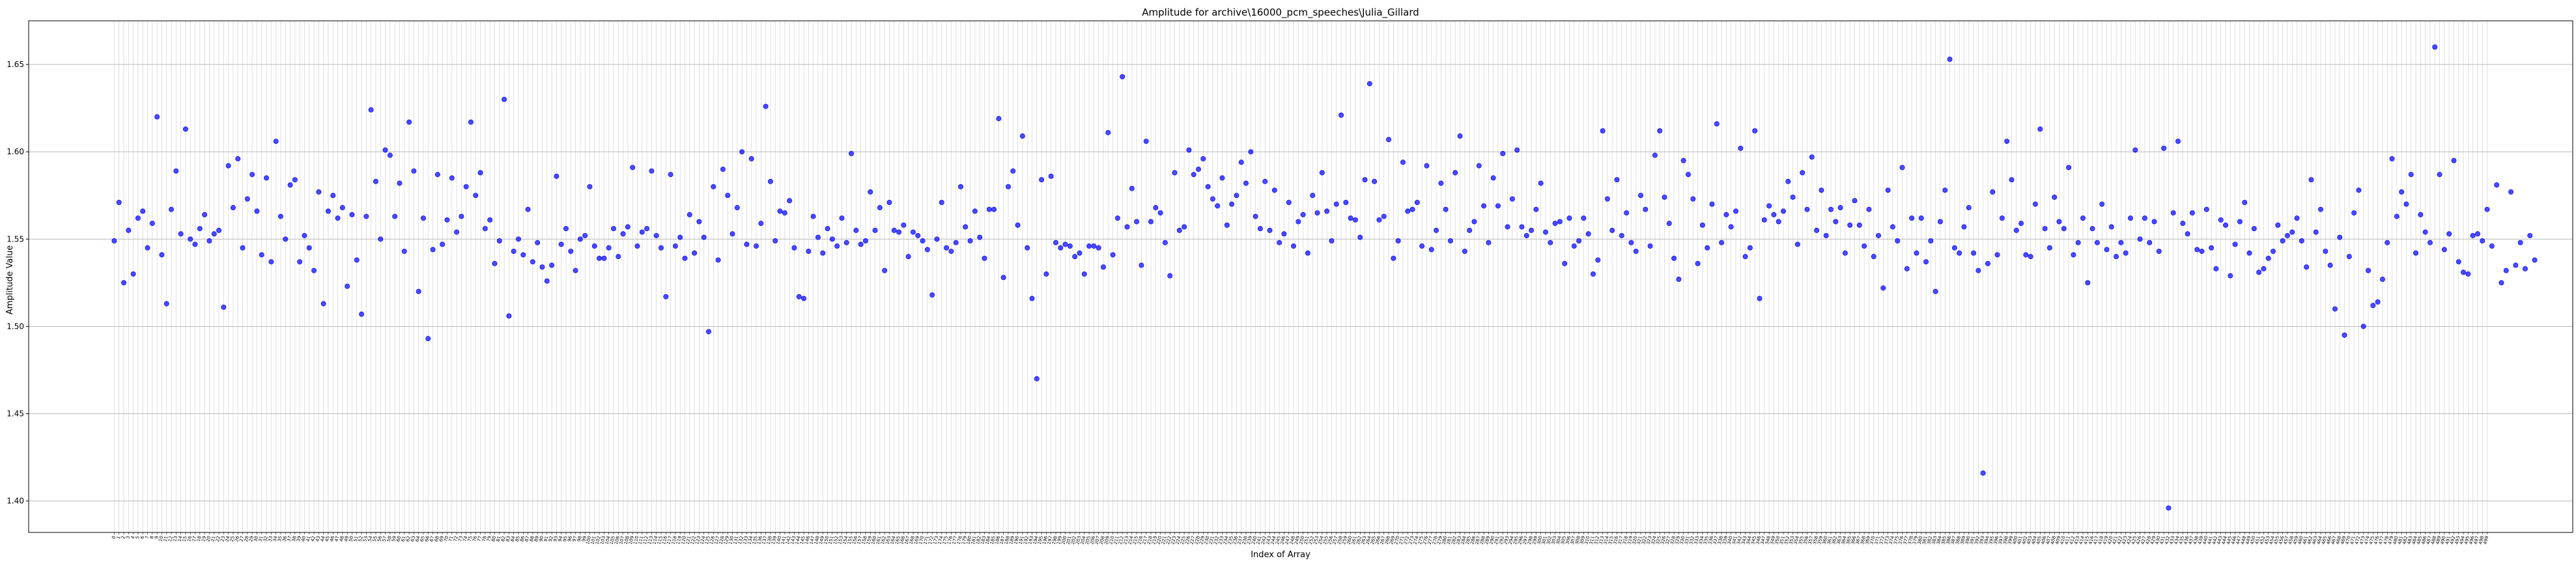 The image size is (2576, 565). I want to click on x-tick-label: 480, so click(2395, 540).